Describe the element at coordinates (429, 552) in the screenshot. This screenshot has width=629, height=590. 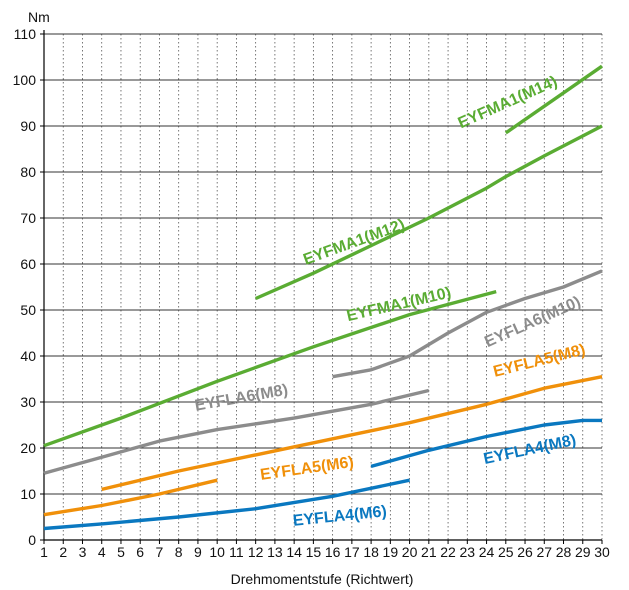
I see `x-tick-label: 21` at that location.